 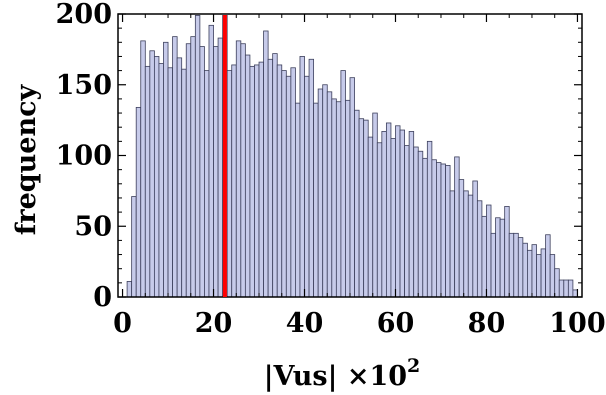 I want to click on y-tick-label: 100, so click(x=84, y=156).